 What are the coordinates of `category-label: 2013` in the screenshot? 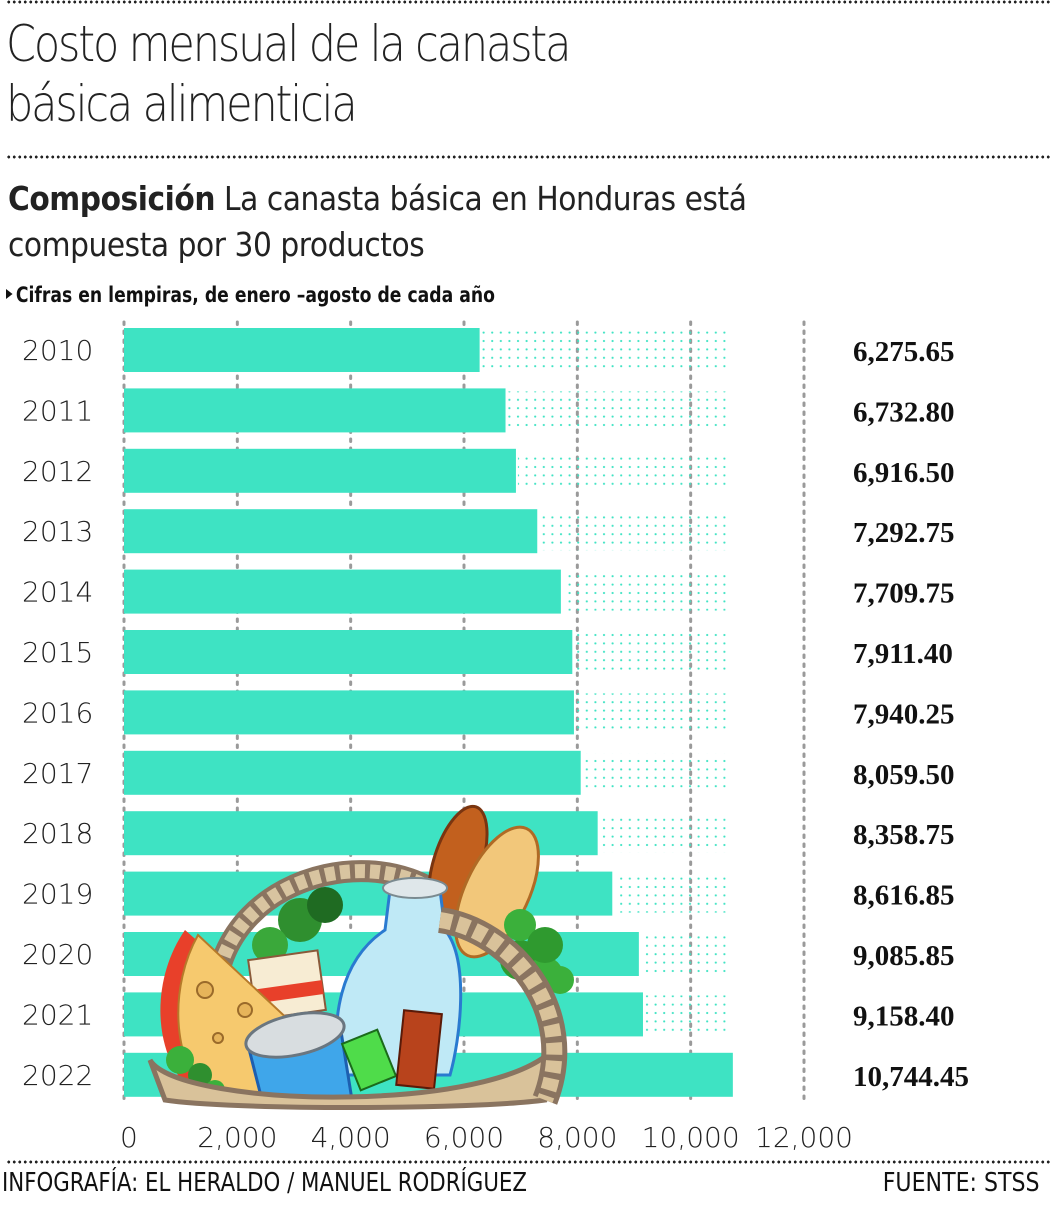 It's located at (57, 531).